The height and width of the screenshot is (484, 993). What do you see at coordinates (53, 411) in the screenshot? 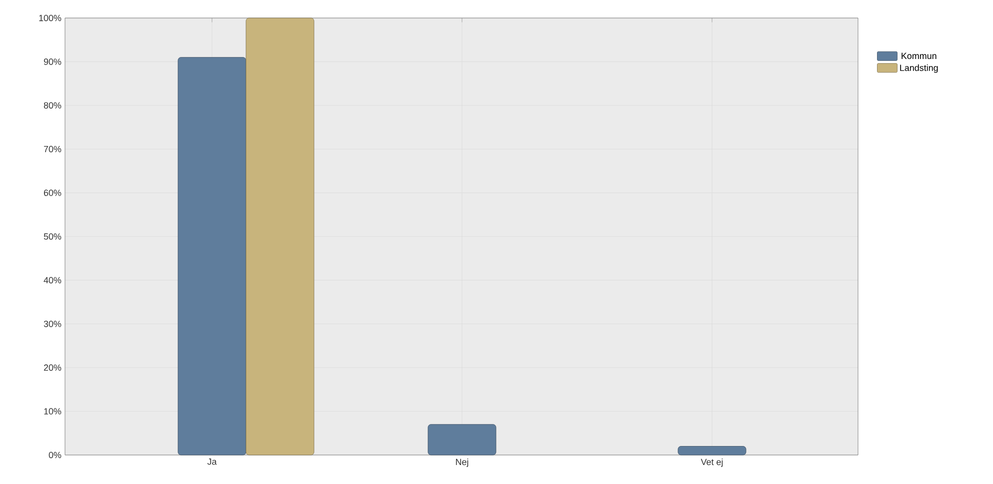
I see `y-tick-label: 10%` at bounding box center [53, 411].